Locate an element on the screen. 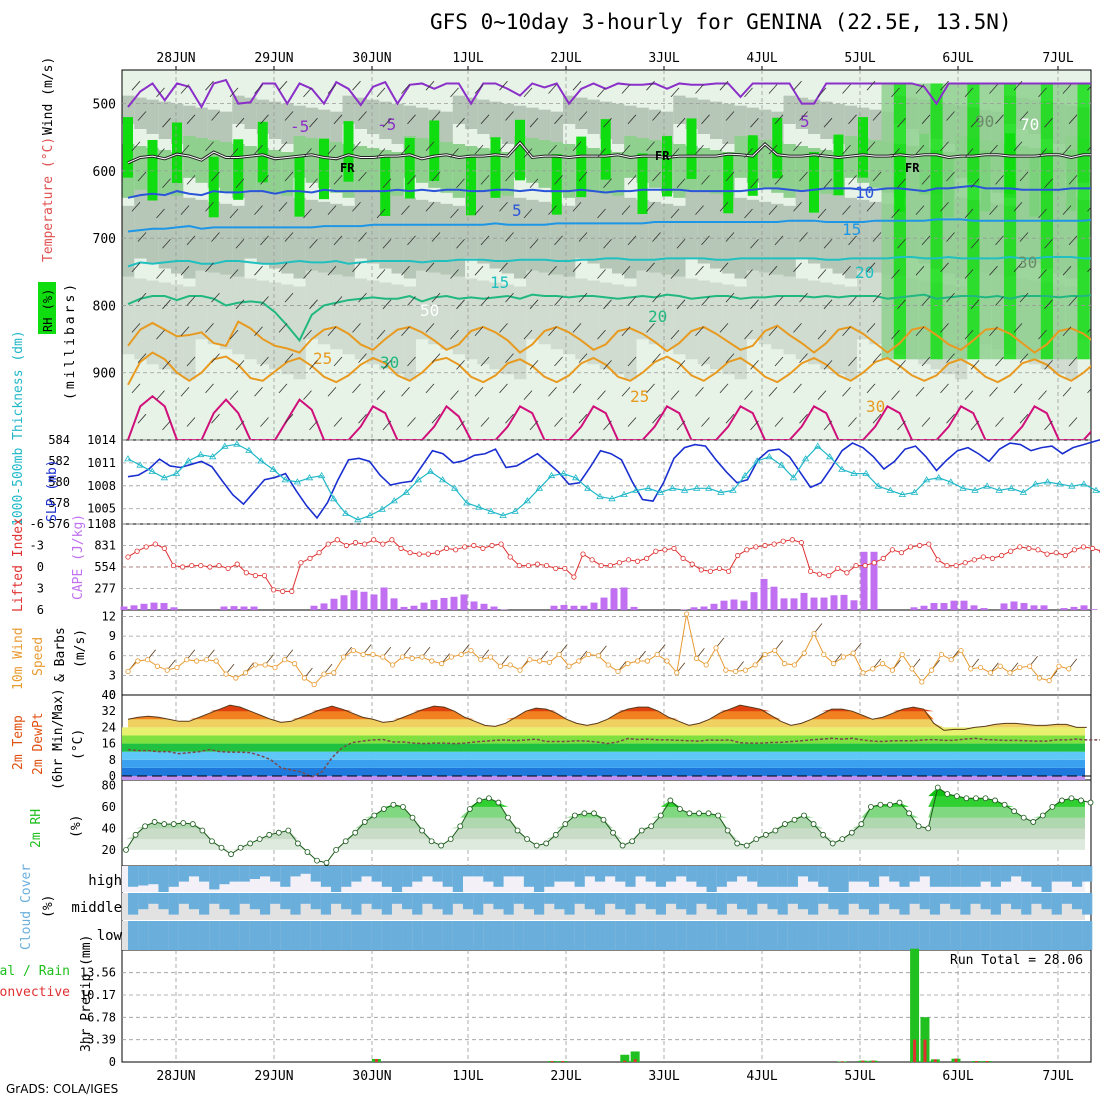  rh2m-tick-label: 60 is located at coordinates (109, 807).